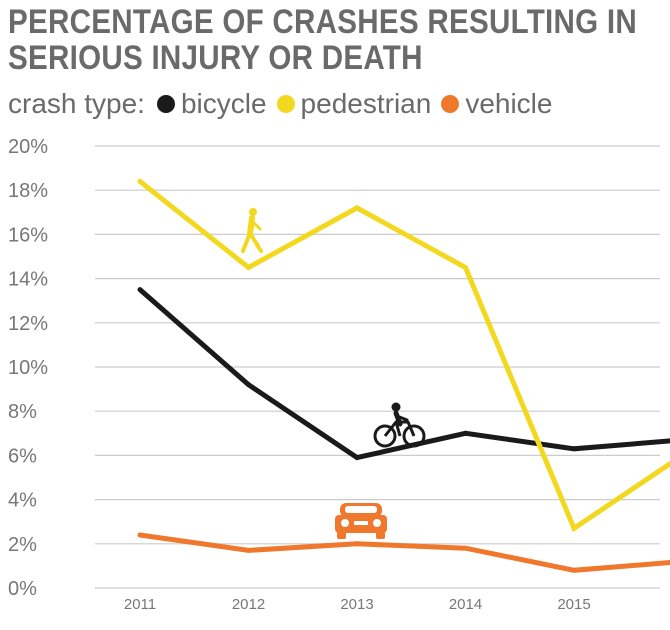 This screenshot has height=630, width=670. I want to click on car-icon-windshield, so click(361, 509).